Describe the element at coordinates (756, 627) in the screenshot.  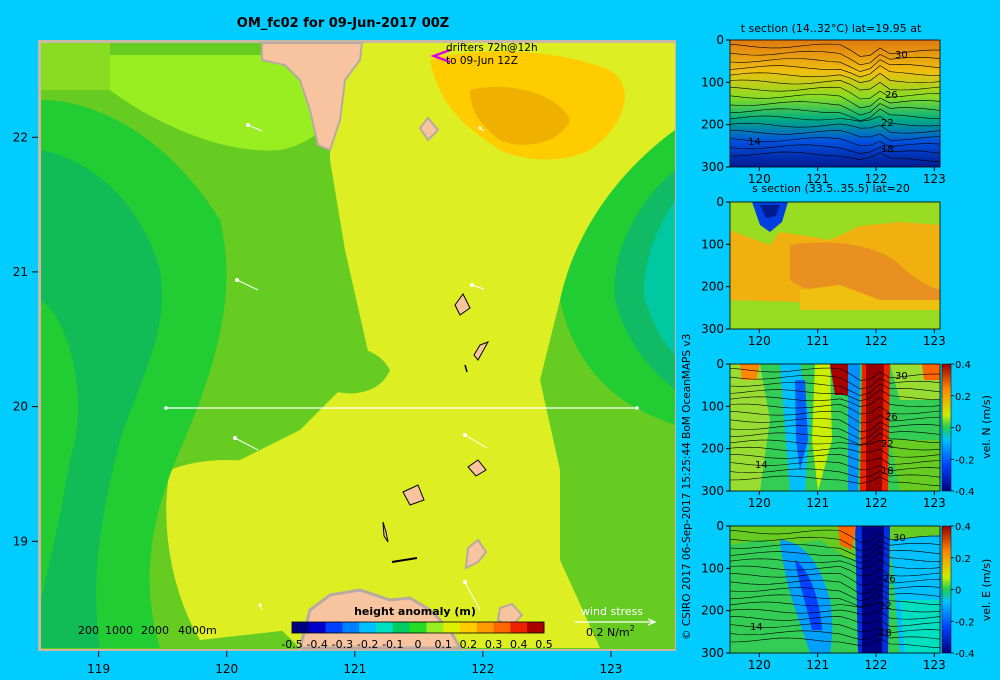
I see `ve-contour-14: 14` at that location.